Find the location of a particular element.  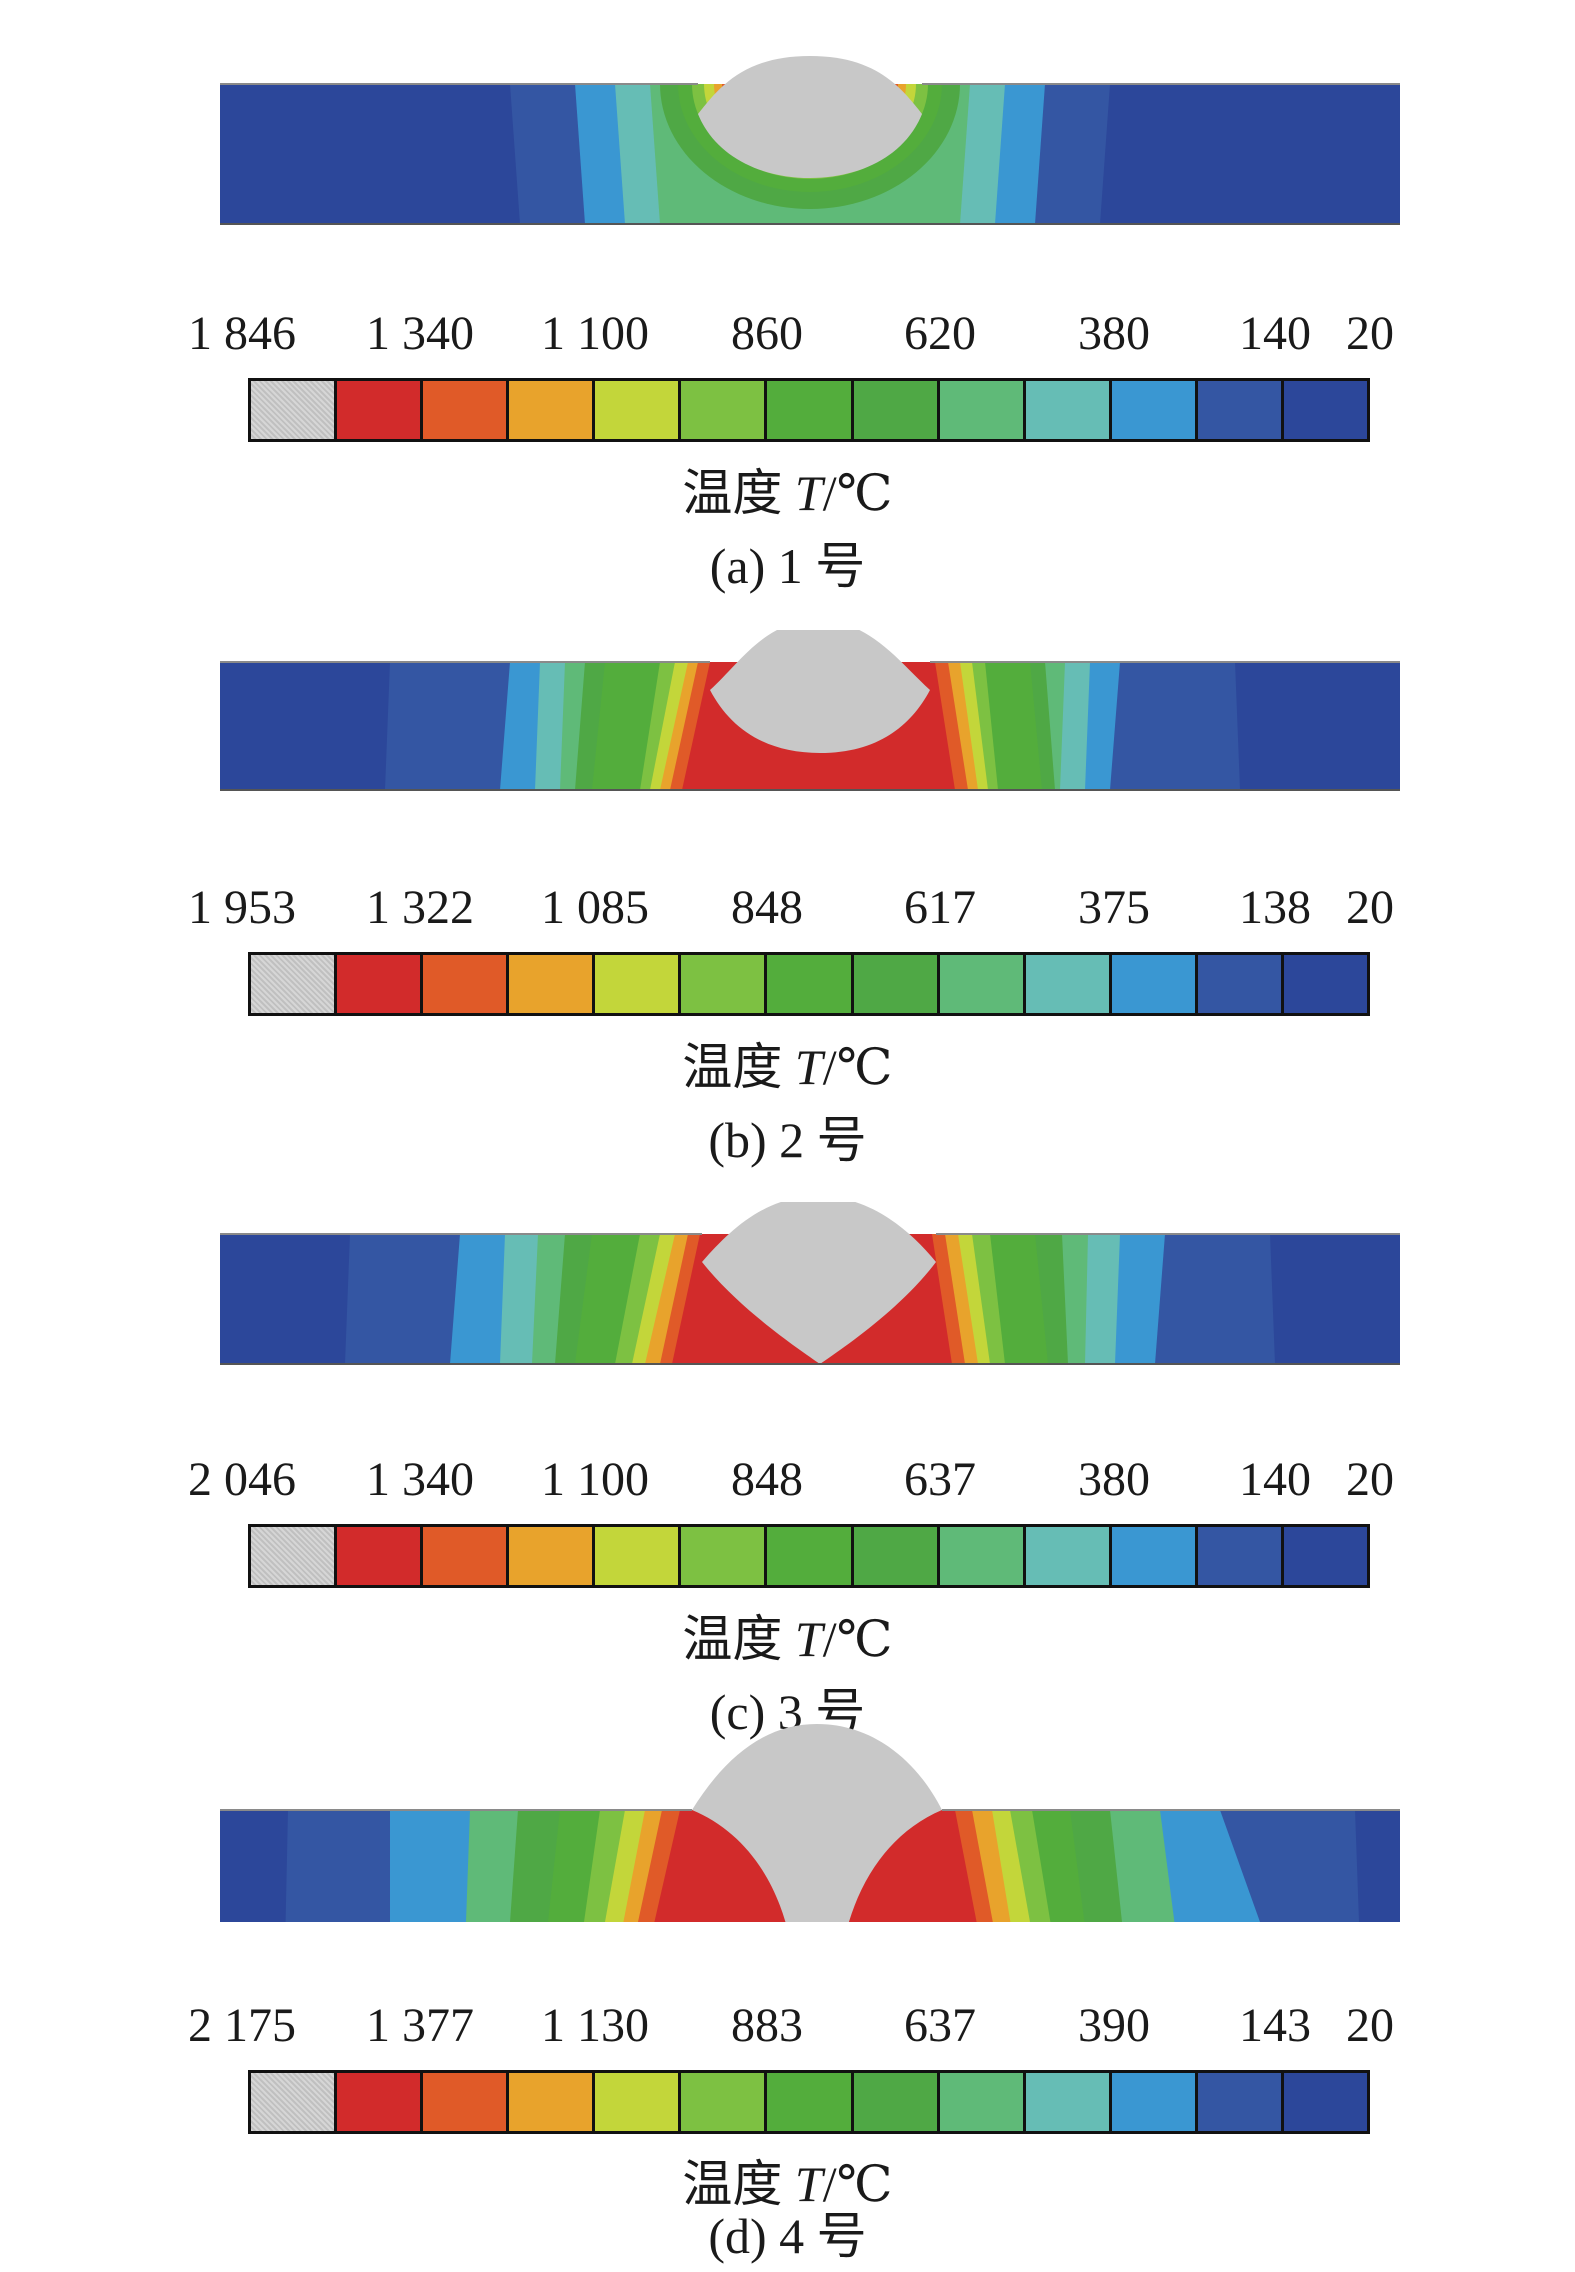

legend-tick: 1 322 is located at coordinates (420, 907).